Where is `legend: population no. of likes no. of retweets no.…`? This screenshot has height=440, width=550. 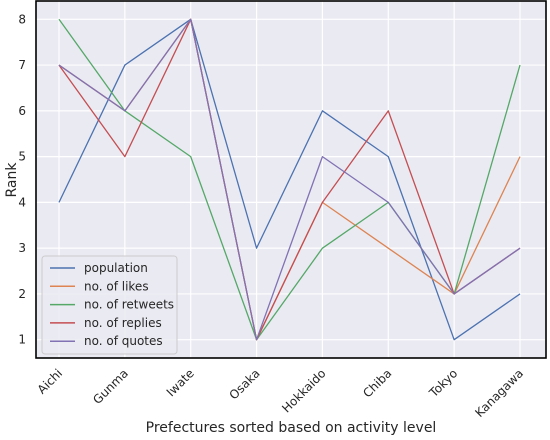 legend: population no. of likes no. of retweets no.… is located at coordinates (109, 305).